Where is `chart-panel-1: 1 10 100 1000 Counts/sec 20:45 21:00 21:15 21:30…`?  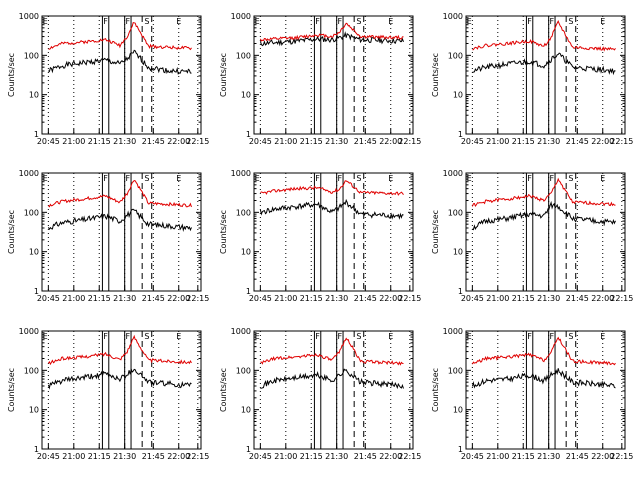
chart-panel-1: 1 10 100 1000 Counts/sec 20:45 21:00 21:15 21:30… is located at coordinates (108, 79).